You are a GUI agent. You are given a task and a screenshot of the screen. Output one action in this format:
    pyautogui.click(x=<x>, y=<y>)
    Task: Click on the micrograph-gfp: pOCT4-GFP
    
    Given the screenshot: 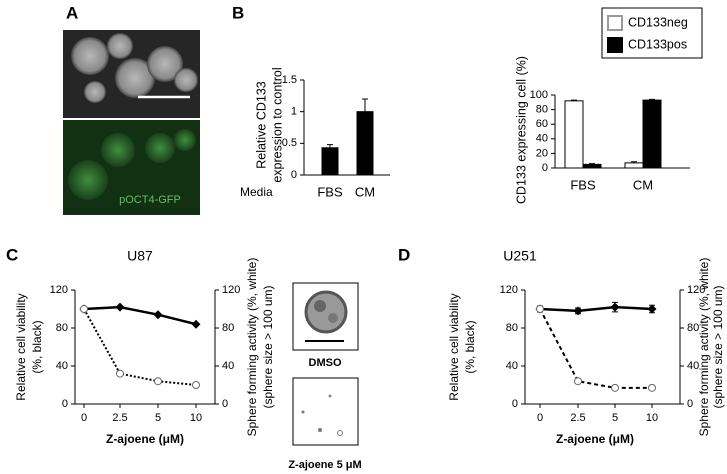 What is the action you would take?
    pyautogui.click(x=131, y=167)
    